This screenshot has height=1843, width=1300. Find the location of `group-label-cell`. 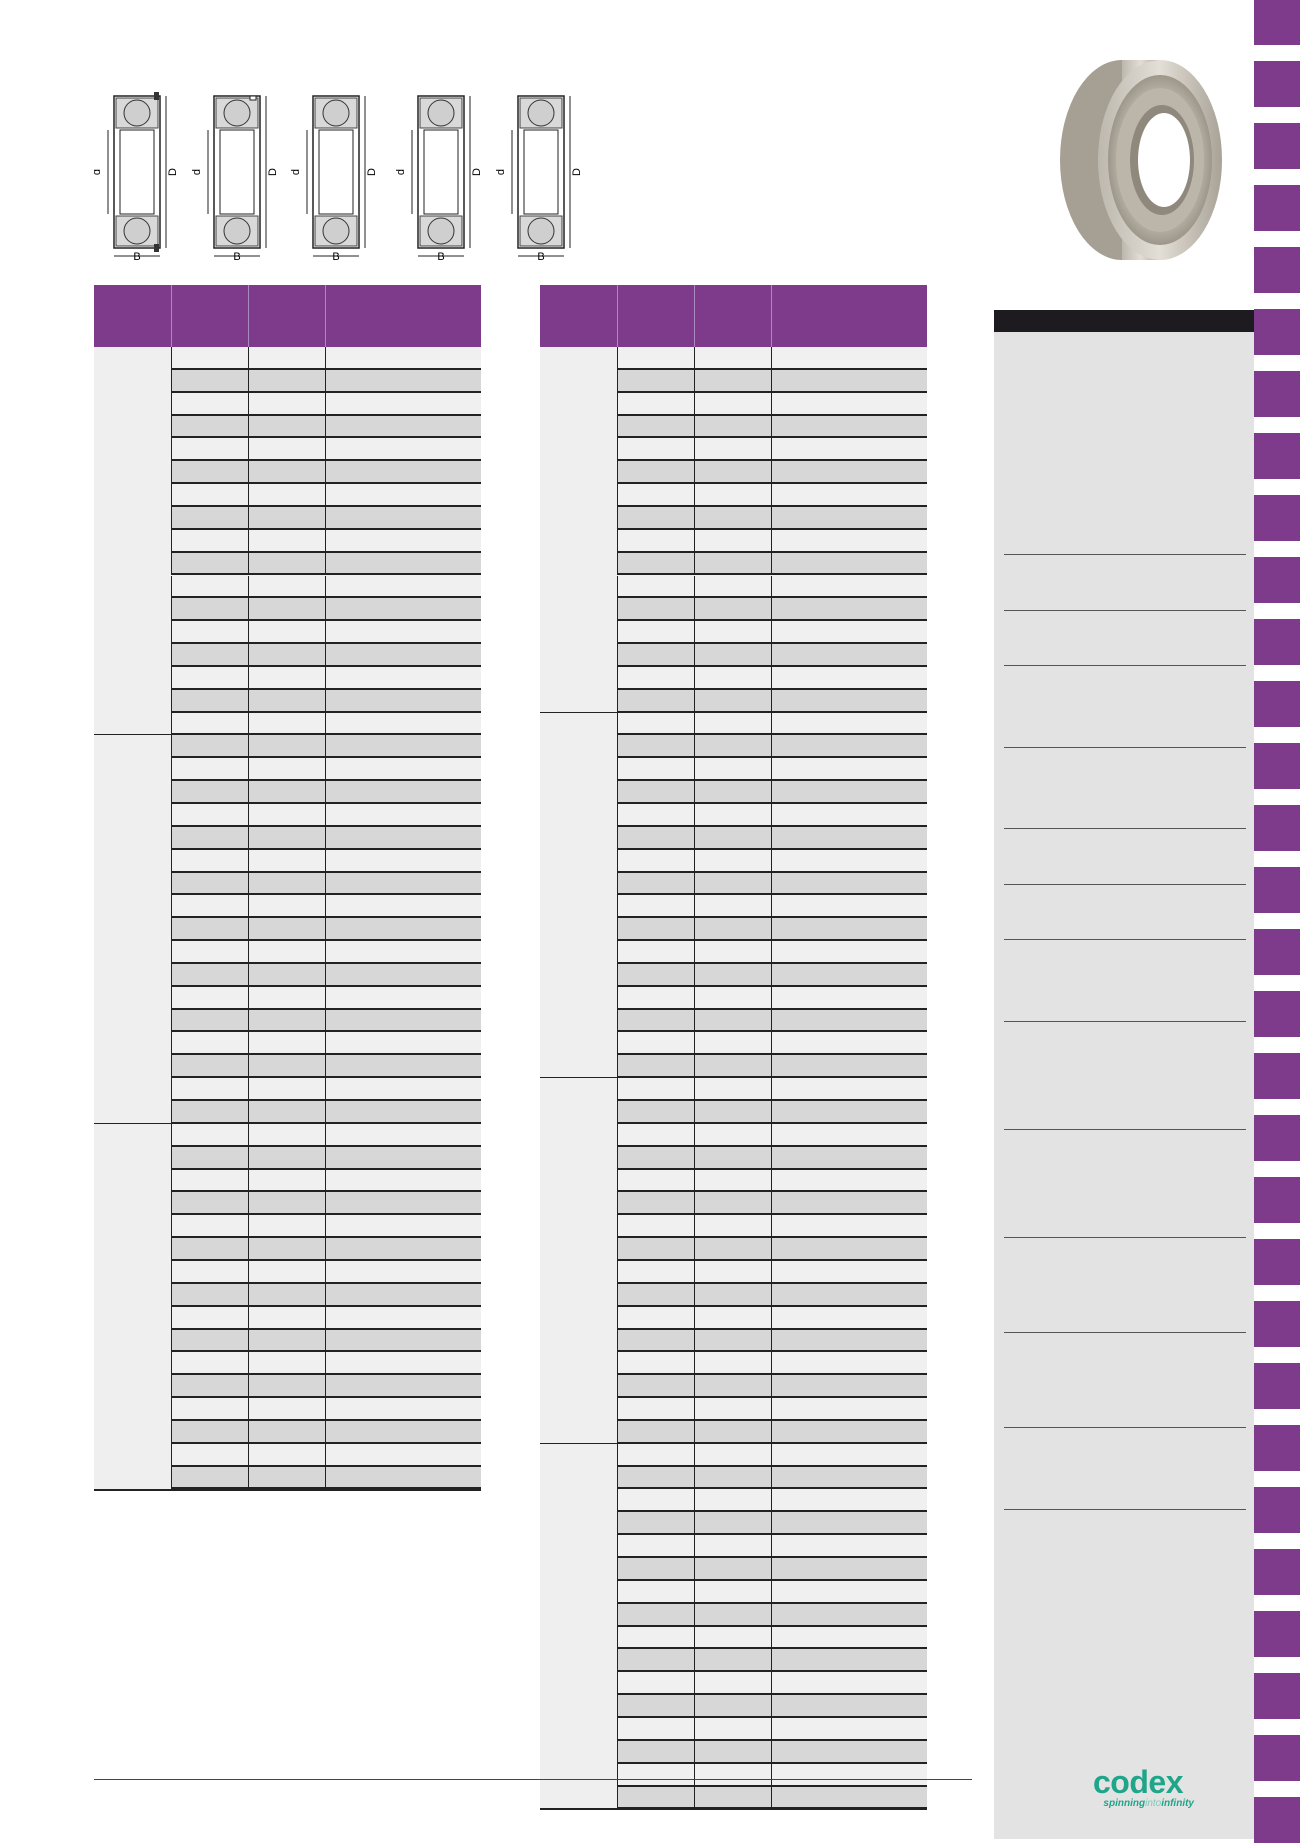

group-label-cell is located at coordinates (578, 530).